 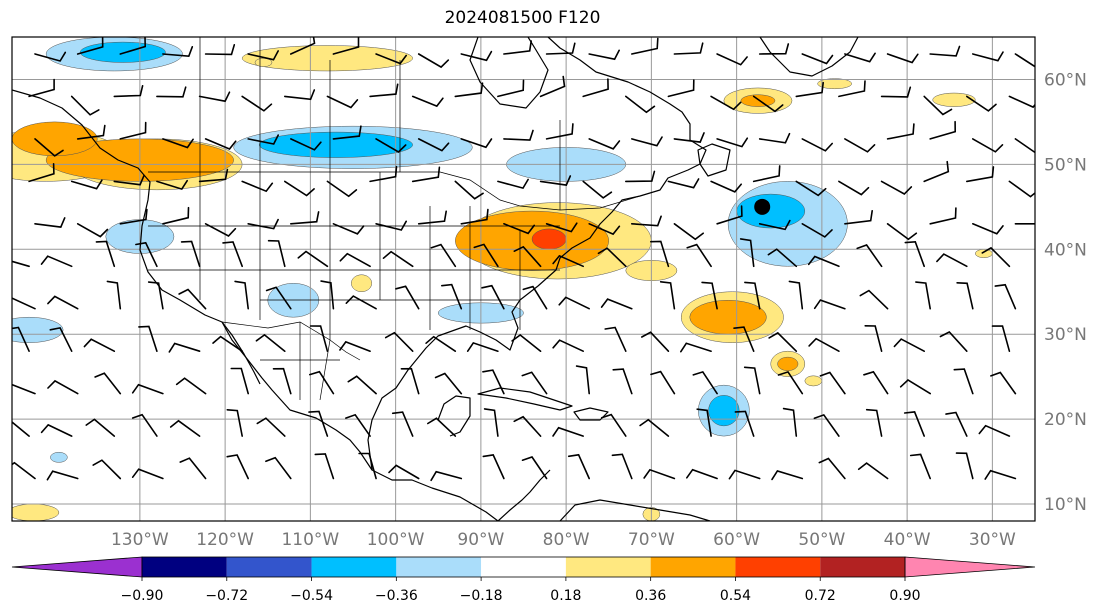 What do you see at coordinates (522, 18) in the screenshot?
I see `map-title: 2024081500 F120` at bounding box center [522, 18].